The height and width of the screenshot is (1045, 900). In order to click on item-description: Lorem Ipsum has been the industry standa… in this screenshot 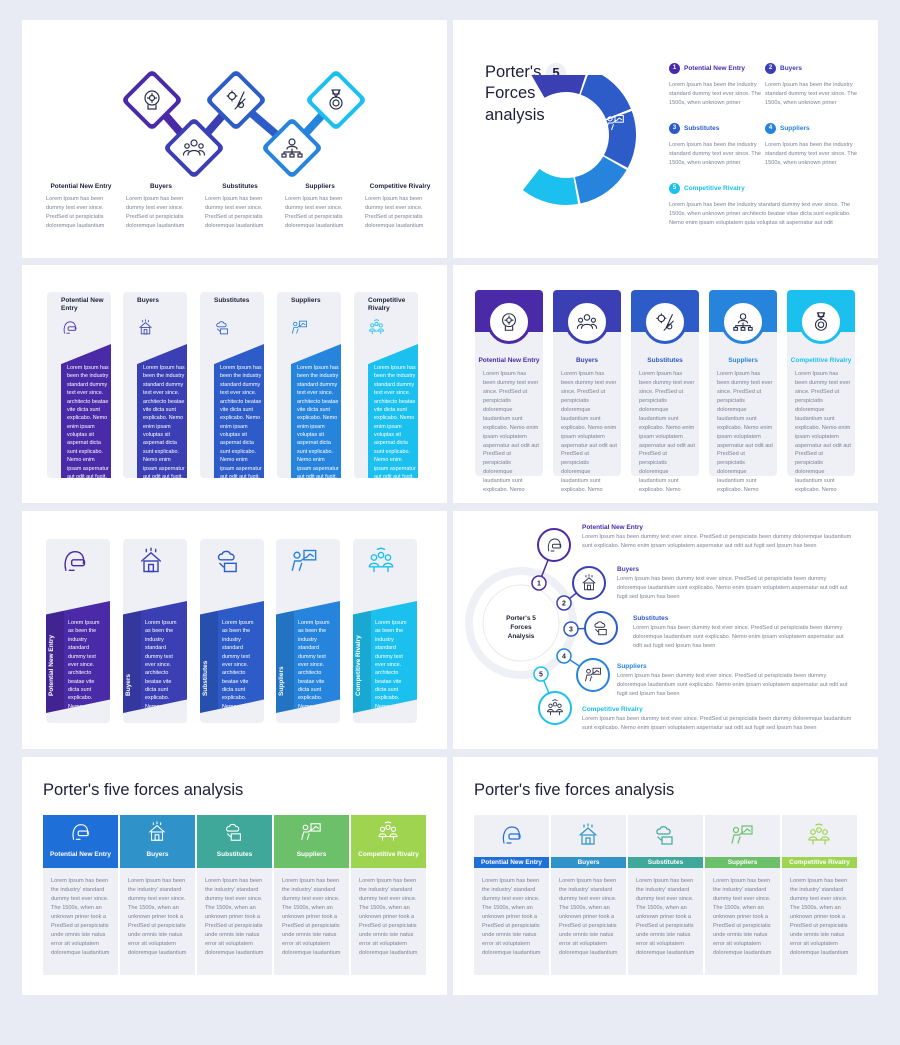, I will do `click(811, 154)`.